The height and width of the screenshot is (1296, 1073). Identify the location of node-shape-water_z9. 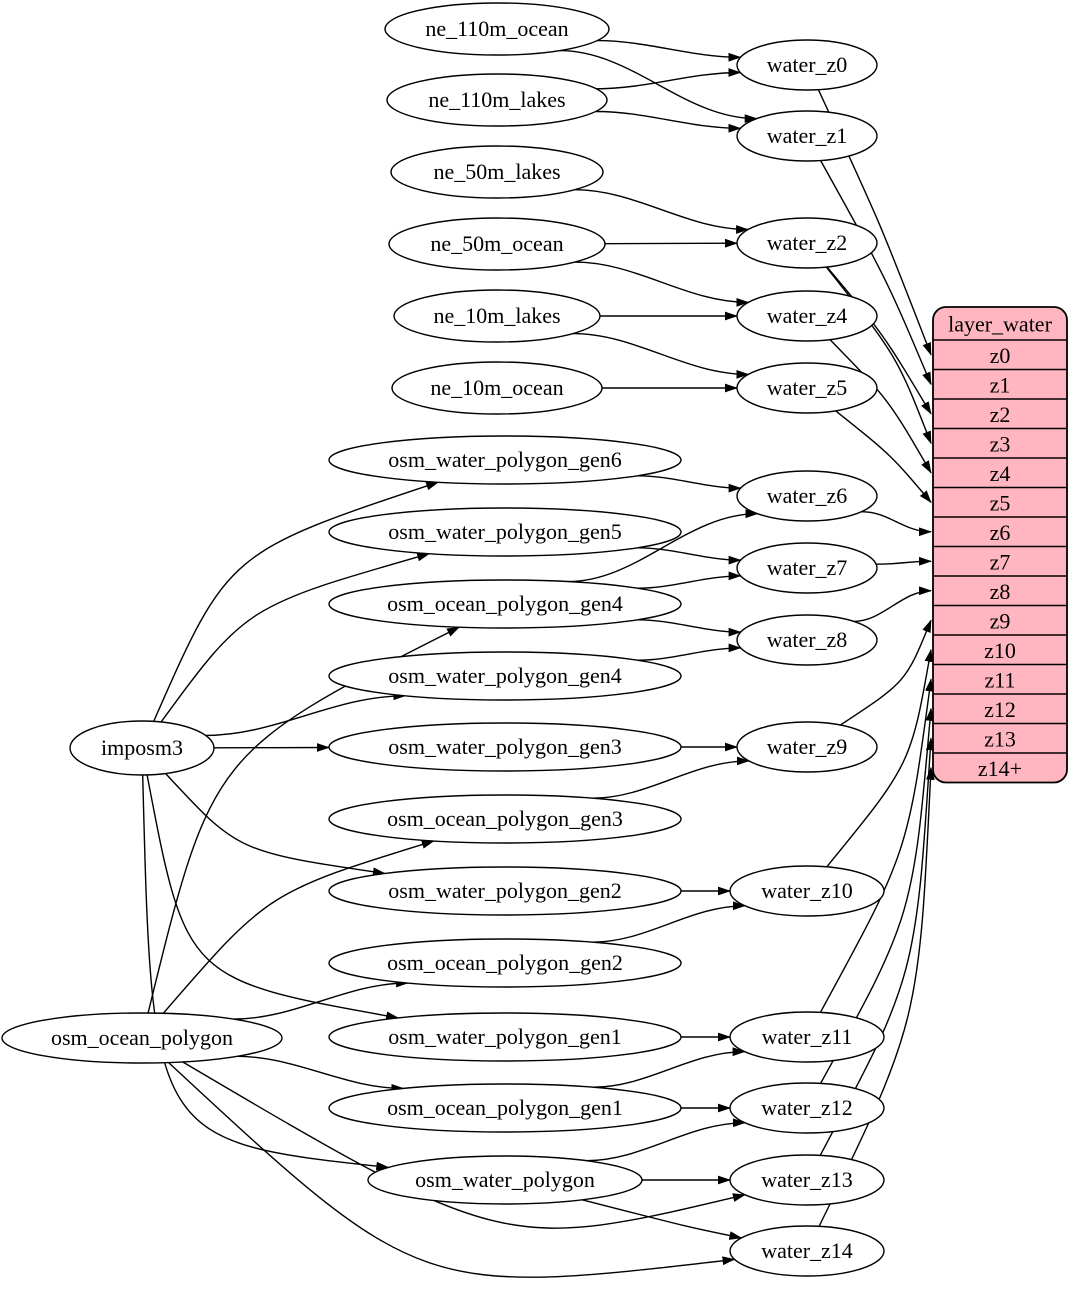
(807, 747).